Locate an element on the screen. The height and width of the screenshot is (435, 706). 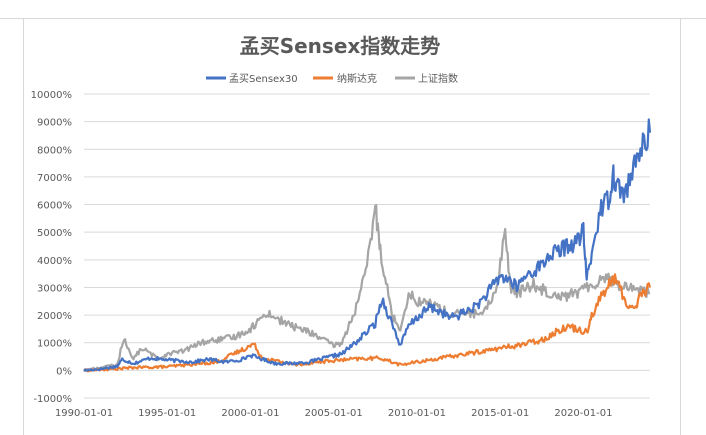
x-tick-label: 2005-01-01 is located at coordinates (334, 413).